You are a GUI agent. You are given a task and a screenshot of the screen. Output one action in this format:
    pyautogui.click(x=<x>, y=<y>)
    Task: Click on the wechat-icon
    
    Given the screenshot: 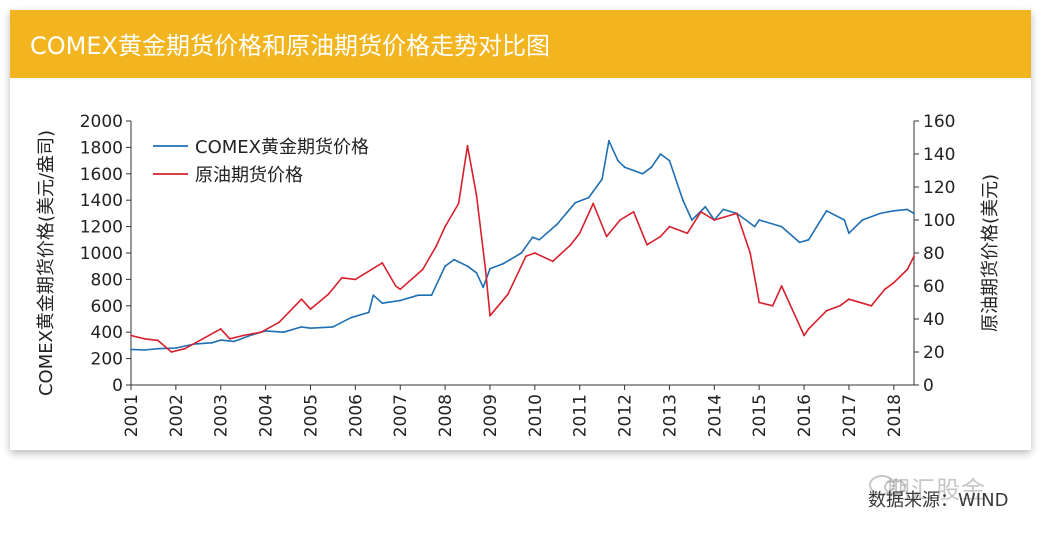 What is the action you would take?
    pyautogui.click(x=887, y=485)
    